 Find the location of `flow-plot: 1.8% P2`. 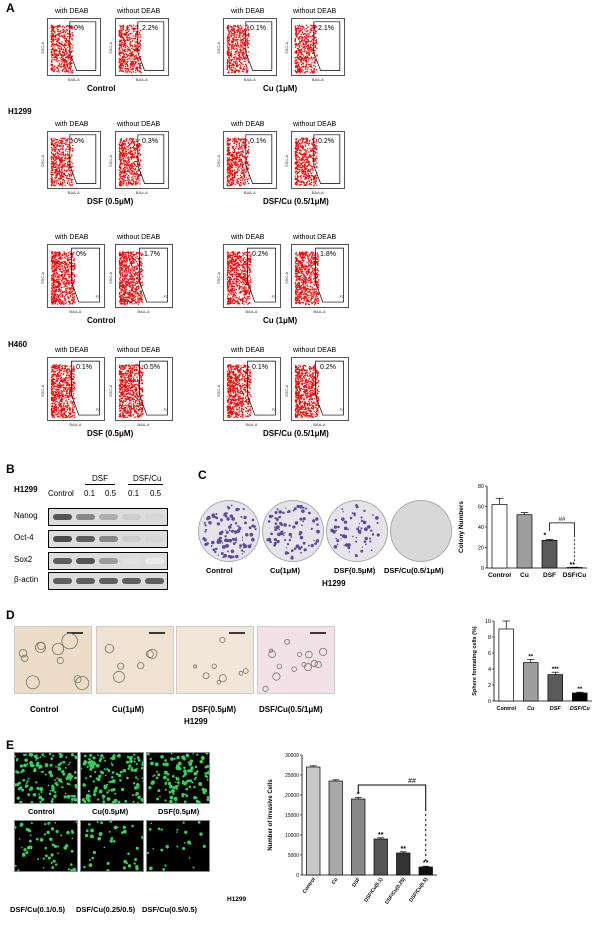

flow-plot: 1.8% P2 is located at coordinates (320, 276).